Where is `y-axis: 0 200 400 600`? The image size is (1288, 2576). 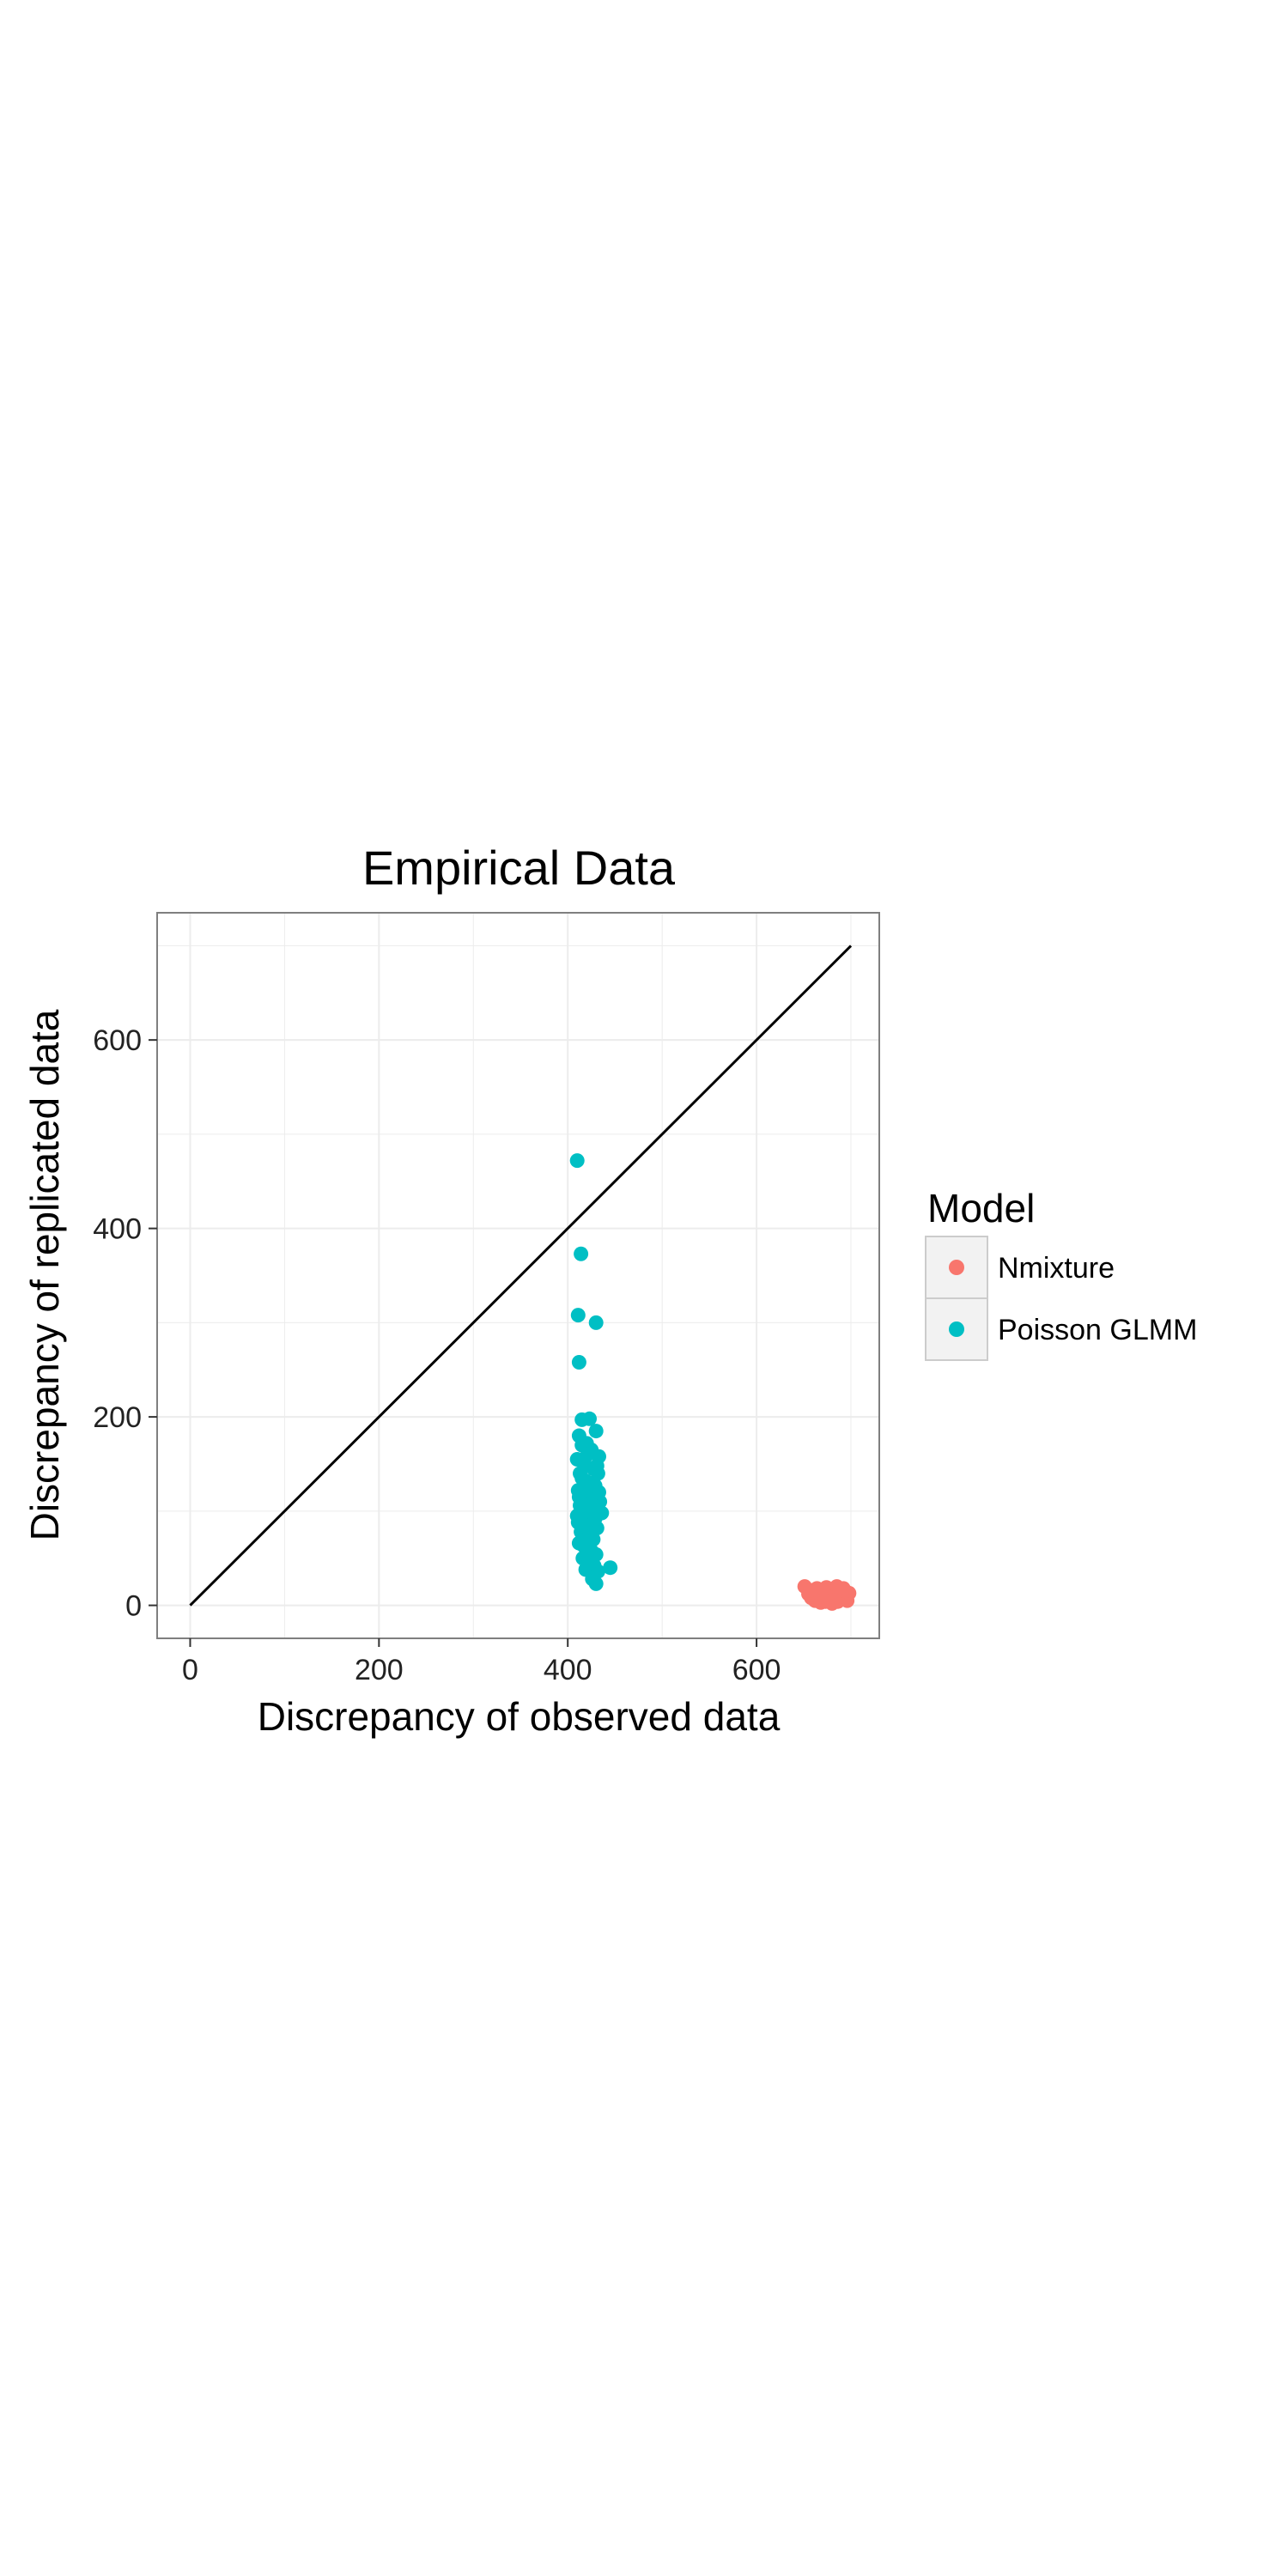 y-axis: 0 200 400 600 is located at coordinates (125, 1323).